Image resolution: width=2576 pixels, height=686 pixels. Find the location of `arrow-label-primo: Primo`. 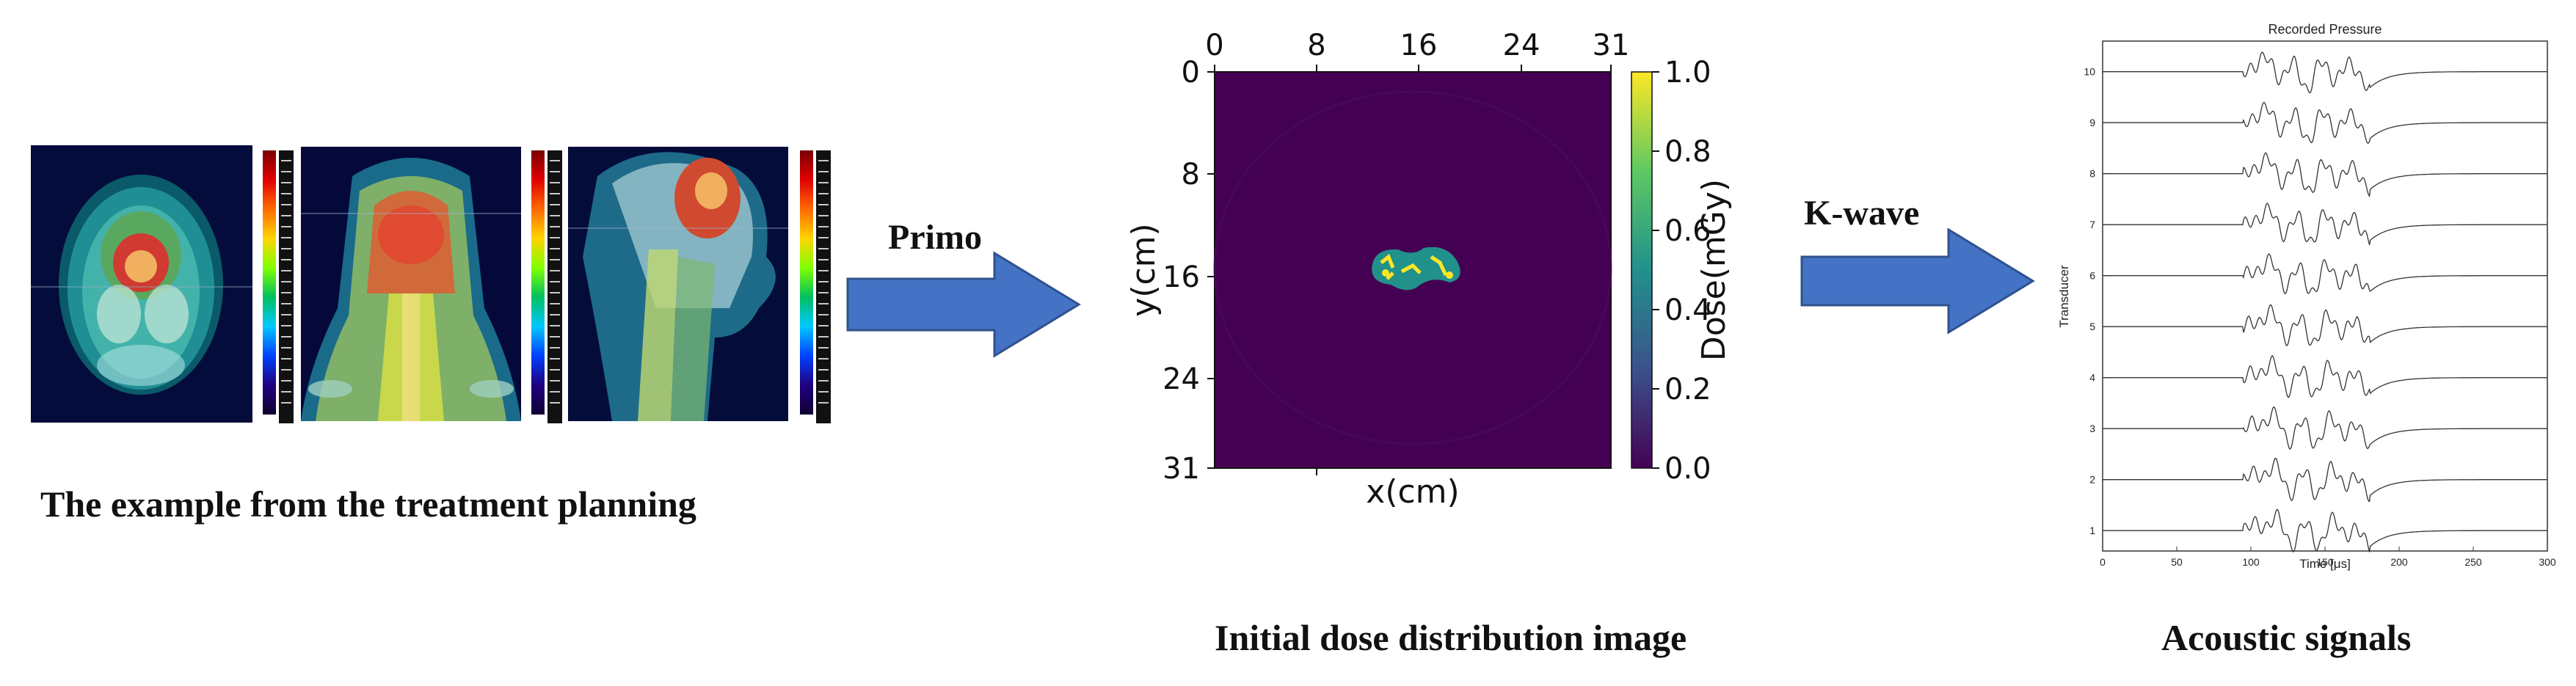

arrow-label-primo: Primo is located at coordinates (935, 237).